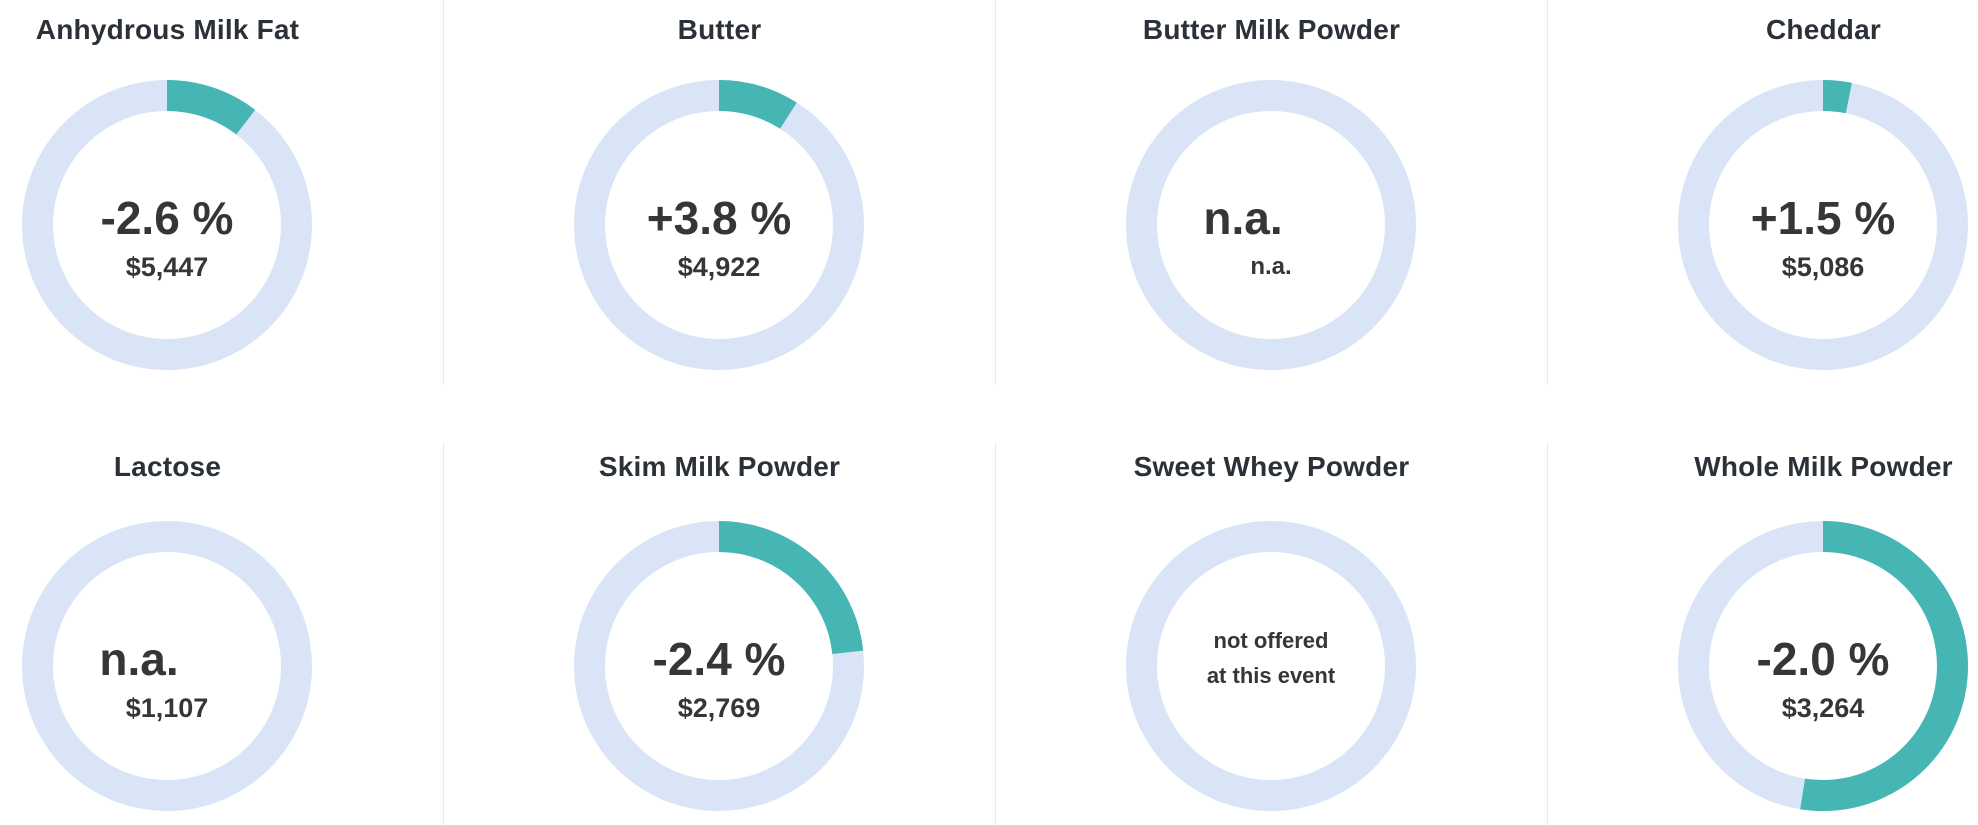 The height and width of the screenshot is (825, 1978). I want to click on donut-center-text: +1.5 % $5,086, so click(1823, 236).